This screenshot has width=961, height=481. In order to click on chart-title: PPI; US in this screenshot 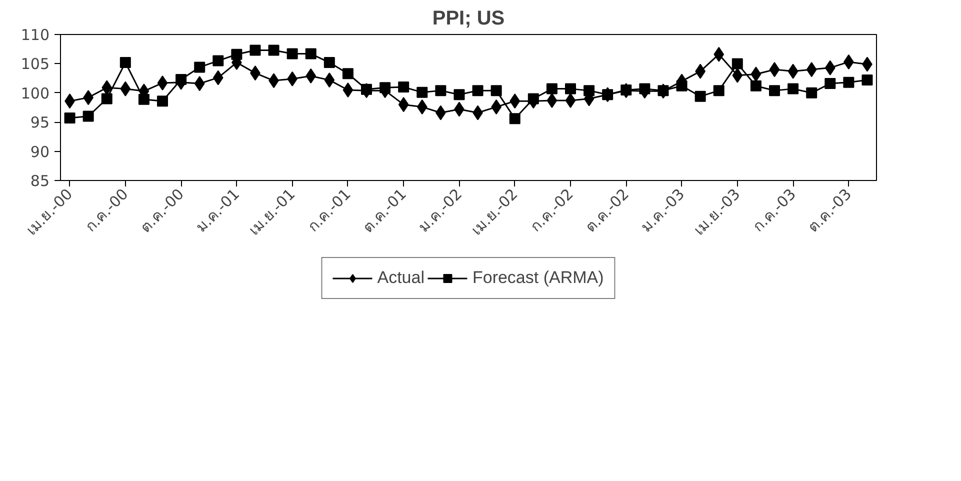, I will do `click(468, 19)`.